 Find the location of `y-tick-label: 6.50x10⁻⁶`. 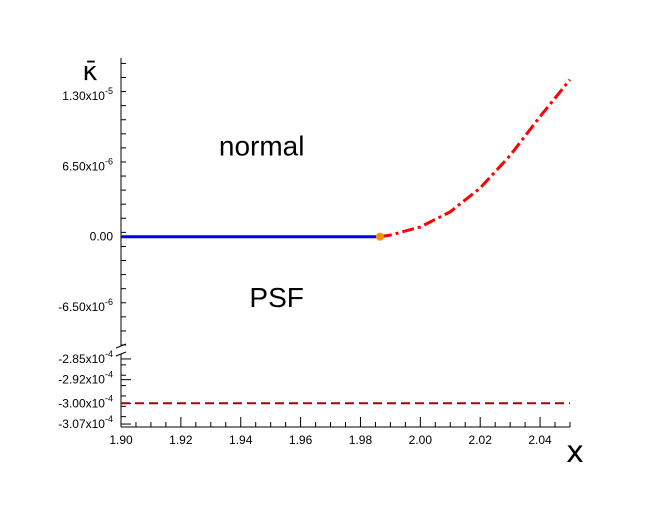

y-tick-label: 6.50x10⁻⁶ is located at coordinates (87, 164).